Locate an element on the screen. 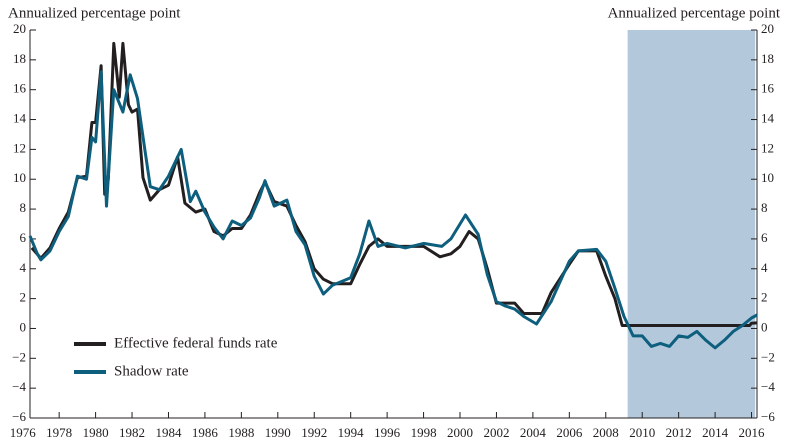  x-tick-label: 2006 is located at coordinates (569, 432).